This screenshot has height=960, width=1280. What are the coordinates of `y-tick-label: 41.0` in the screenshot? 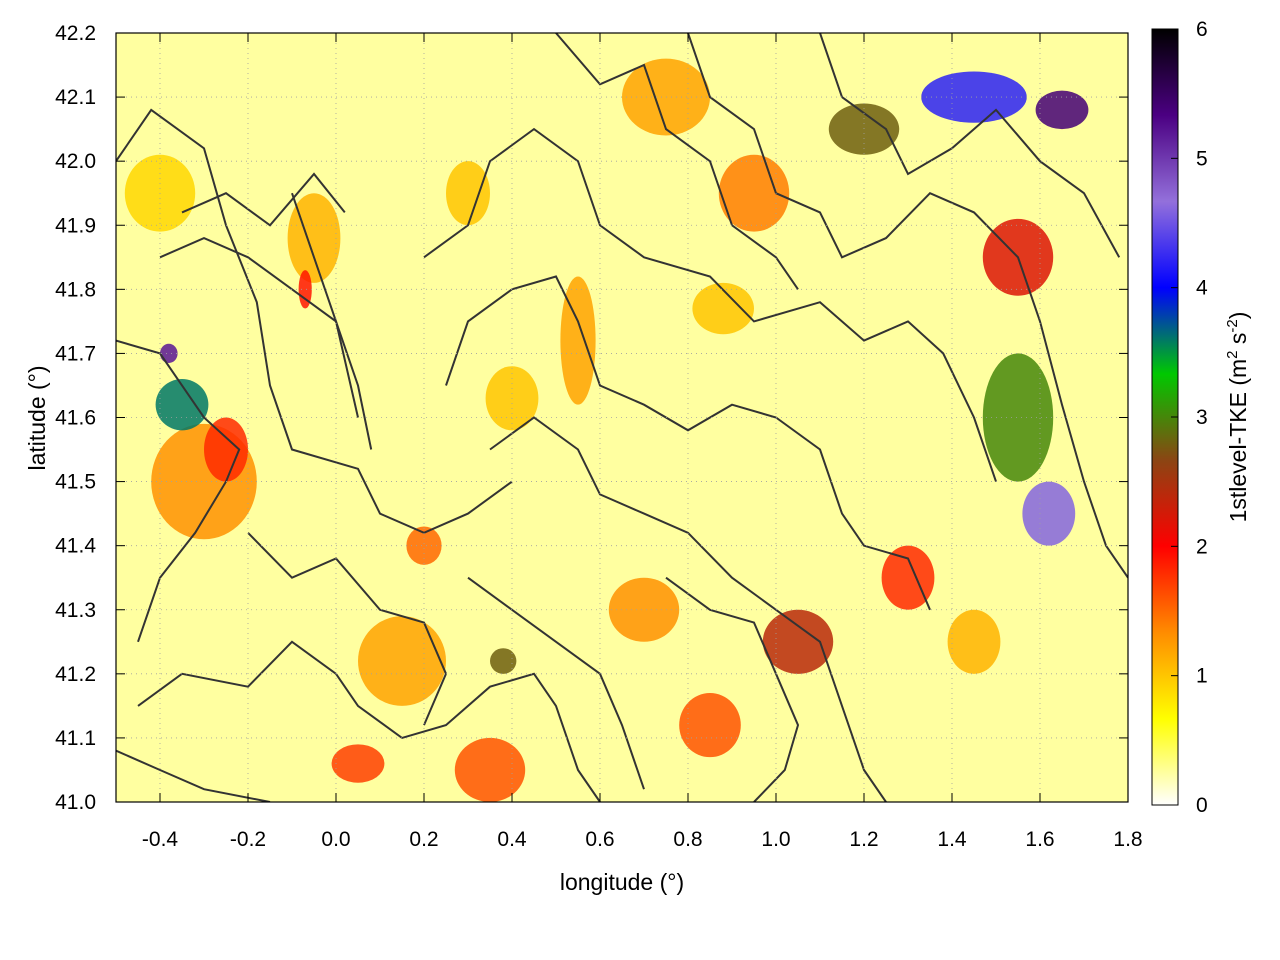 It's located at (75, 802).